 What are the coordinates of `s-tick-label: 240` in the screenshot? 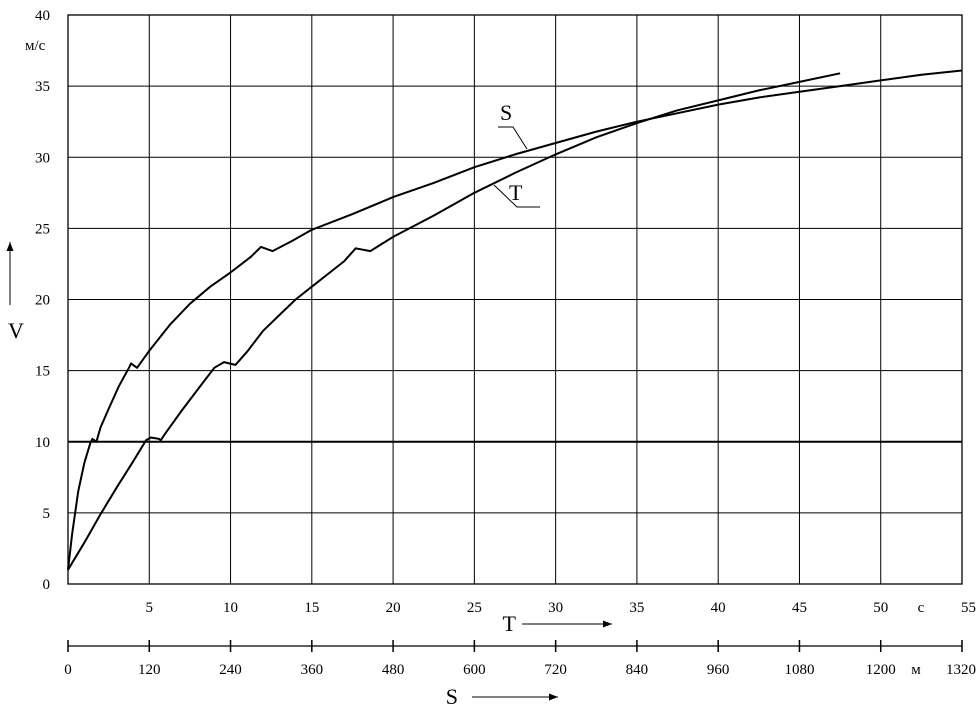 It's located at (230, 670).